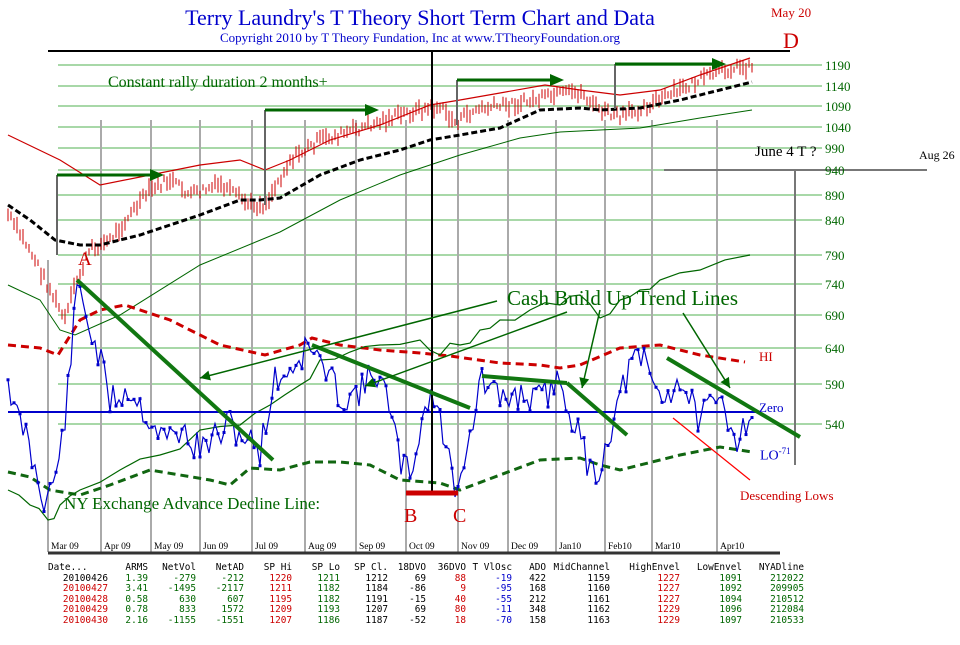 The width and height of the screenshot is (960, 645). I want to click on cell-netvol: 630, so click(187, 599).